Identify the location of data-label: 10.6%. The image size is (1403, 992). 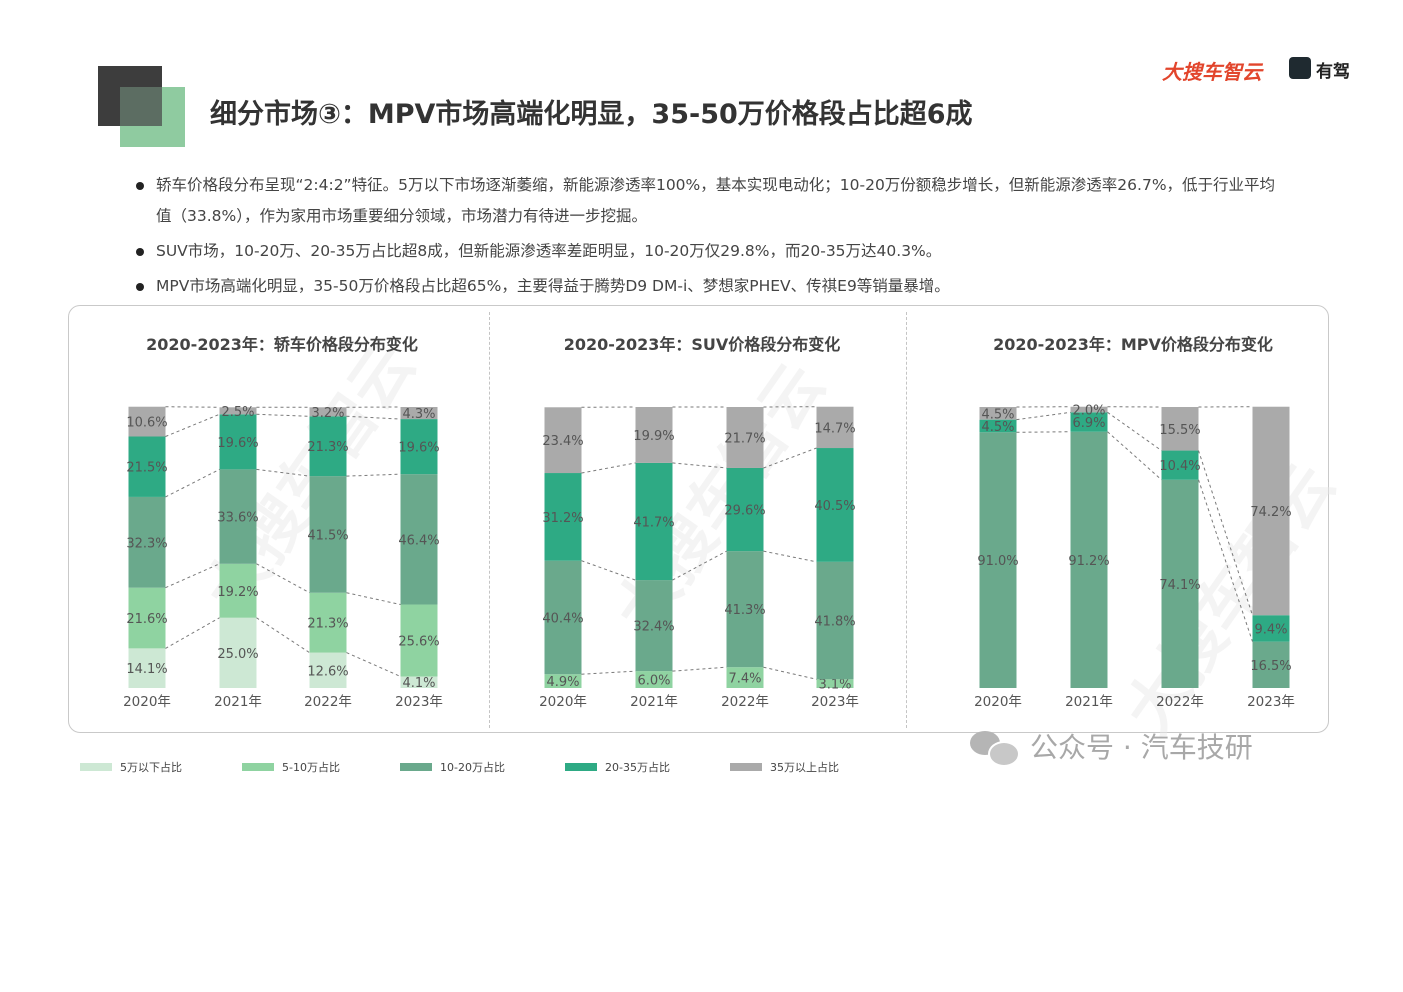
(146, 423).